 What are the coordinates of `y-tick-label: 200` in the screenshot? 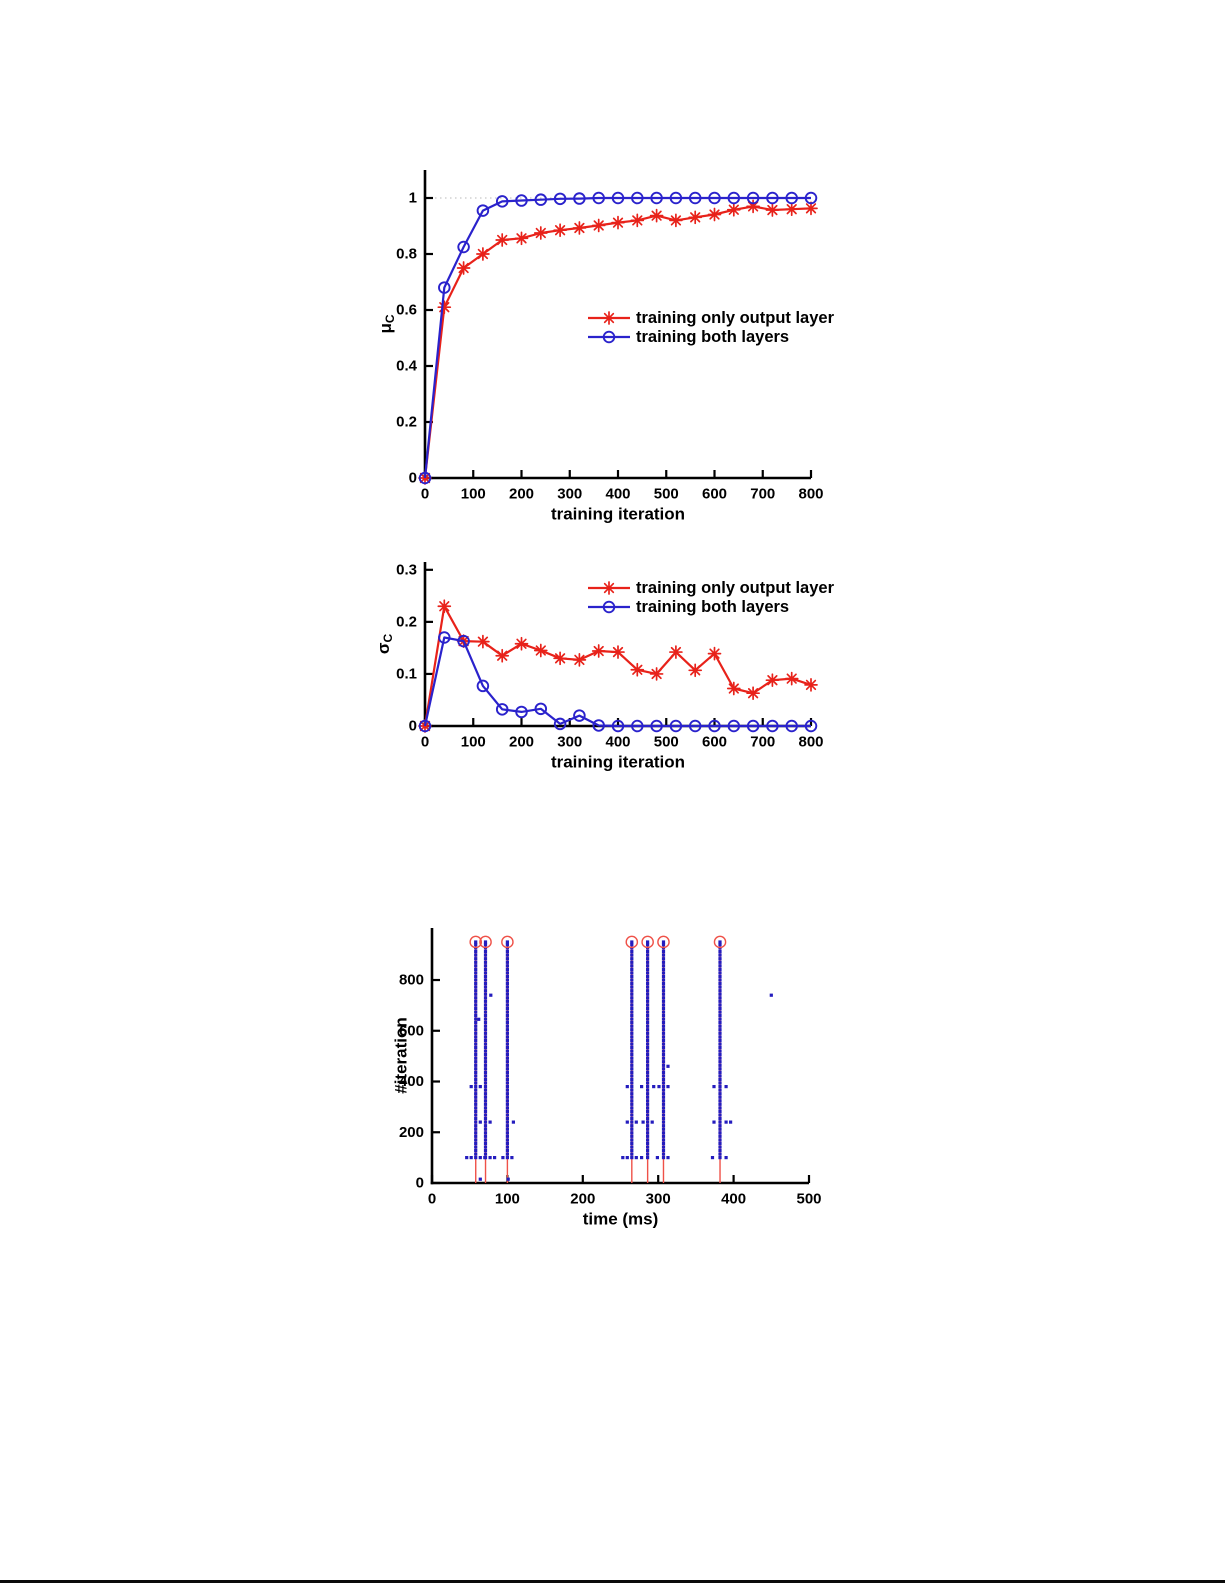 It's located at (411, 1132).